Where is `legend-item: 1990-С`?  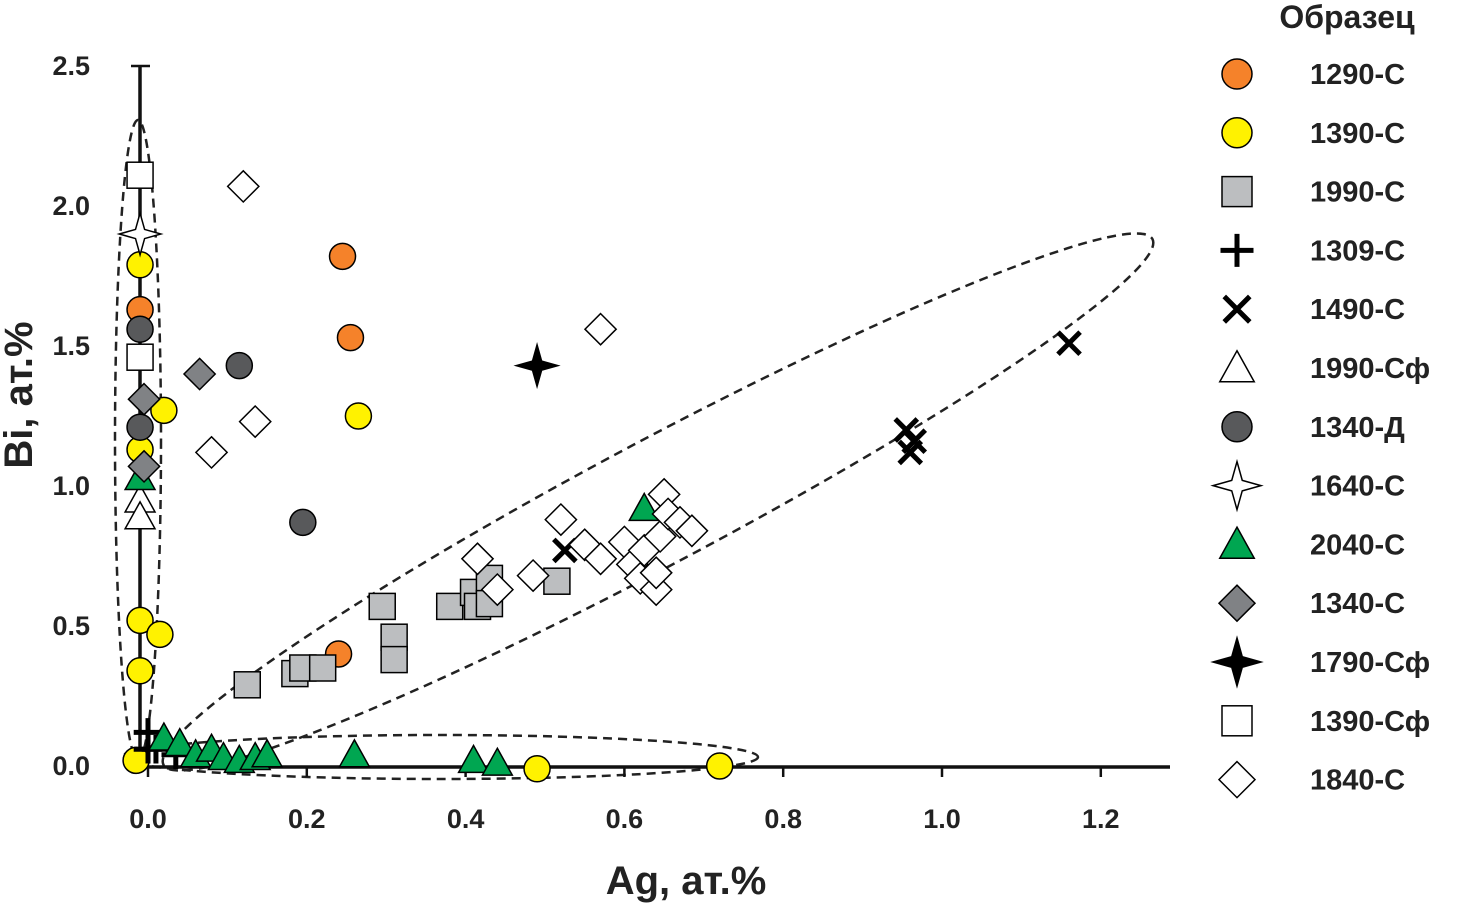 legend-item: 1990-С is located at coordinates (1313, 192).